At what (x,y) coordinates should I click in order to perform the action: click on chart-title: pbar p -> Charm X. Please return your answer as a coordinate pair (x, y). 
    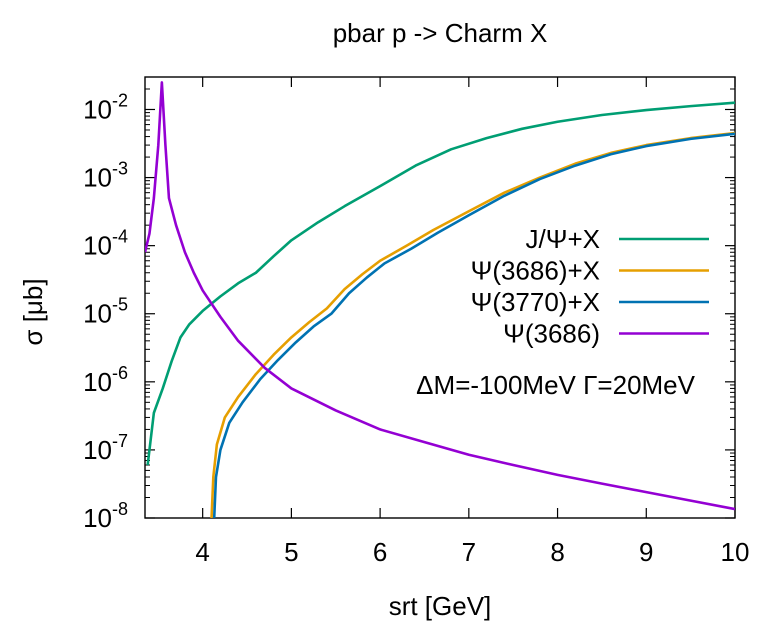
    Looking at the image, I should click on (440, 33).